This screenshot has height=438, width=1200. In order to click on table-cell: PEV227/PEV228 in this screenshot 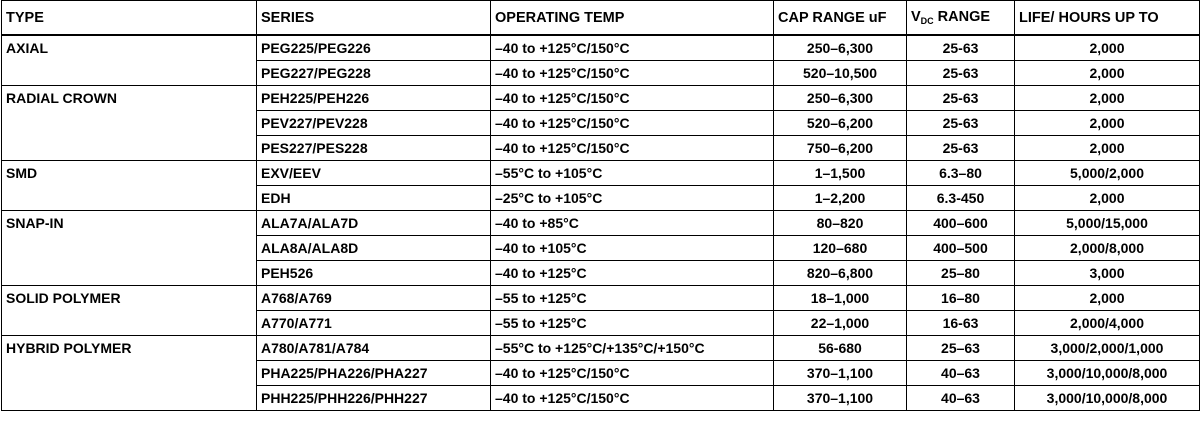, I will do `click(373, 123)`.